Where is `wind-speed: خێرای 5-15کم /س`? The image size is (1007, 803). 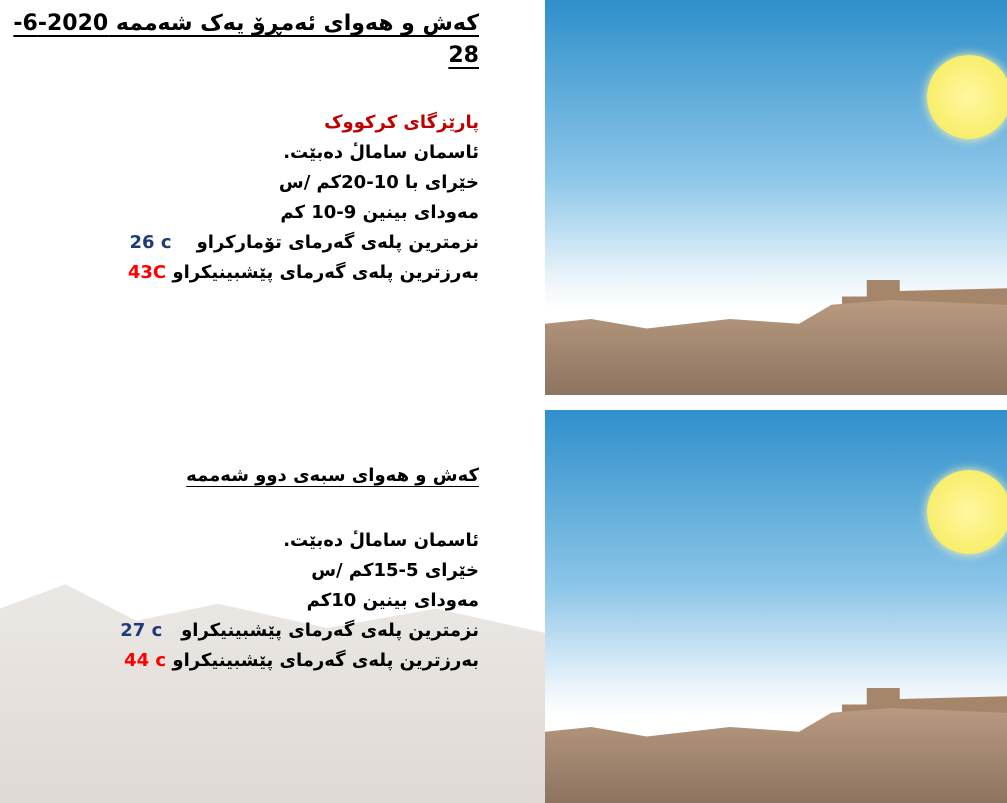 wind-speed: خێرای 5-15کم /س is located at coordinates (395, 570).